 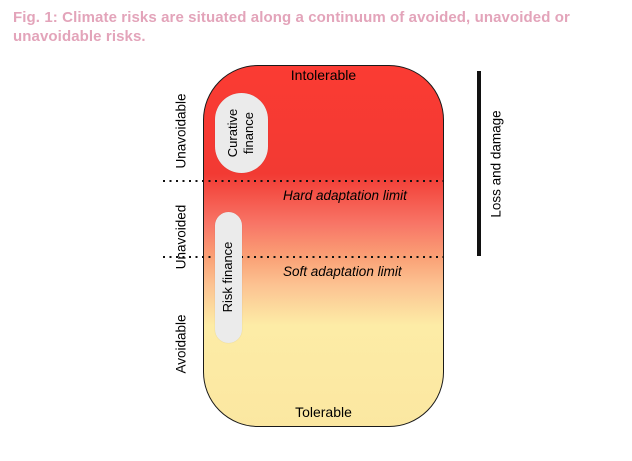 I want to click on hard-adaptation-limit-line, so click(x=303, y=181).